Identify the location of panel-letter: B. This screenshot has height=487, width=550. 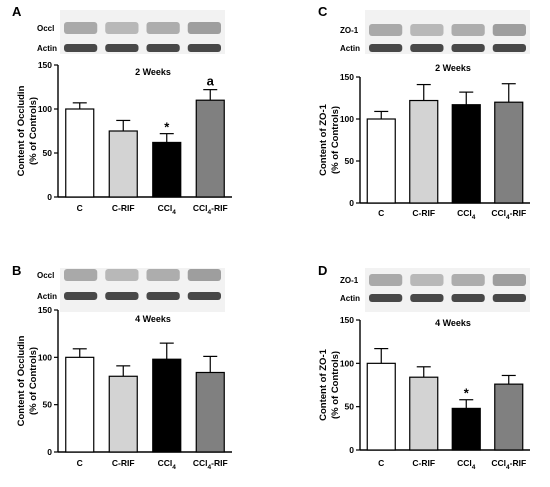
(16, 270).